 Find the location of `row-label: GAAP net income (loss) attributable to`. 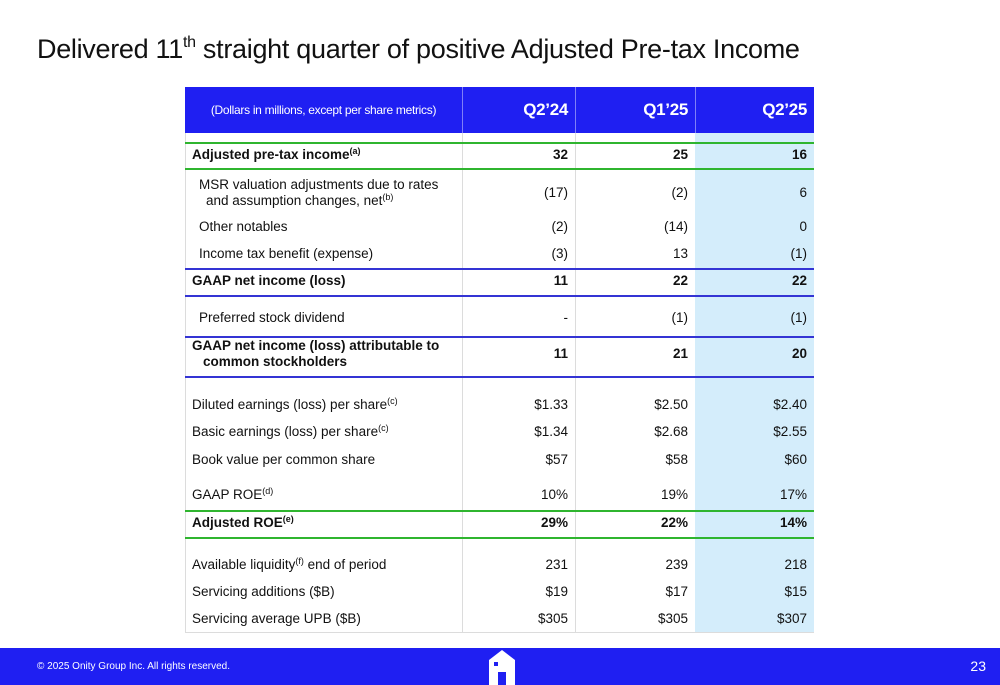

row-label: GAAP net income (loss) attributable to is located at coordinates (315, 346).